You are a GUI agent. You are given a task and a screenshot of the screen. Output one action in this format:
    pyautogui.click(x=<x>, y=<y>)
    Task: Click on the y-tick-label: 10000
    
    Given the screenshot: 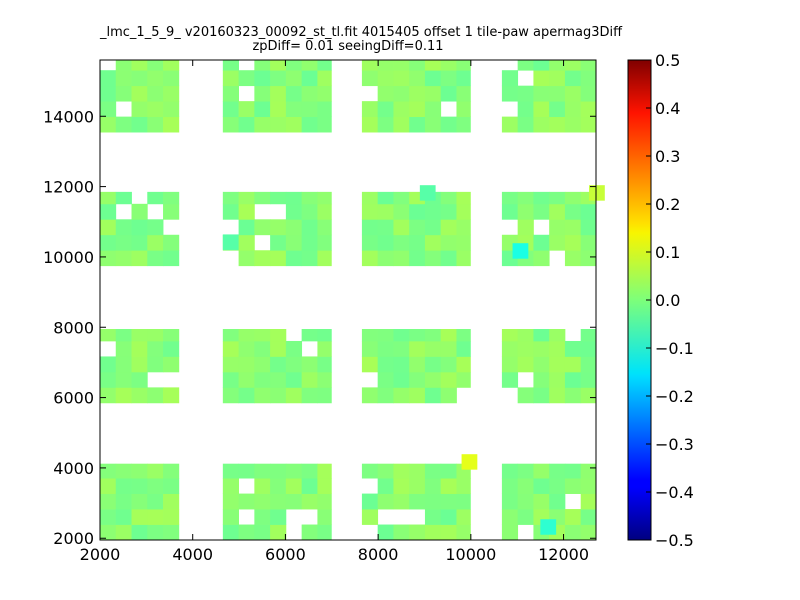 What is the action you would take?
    pyautogui.click(x=68, y=257)
    